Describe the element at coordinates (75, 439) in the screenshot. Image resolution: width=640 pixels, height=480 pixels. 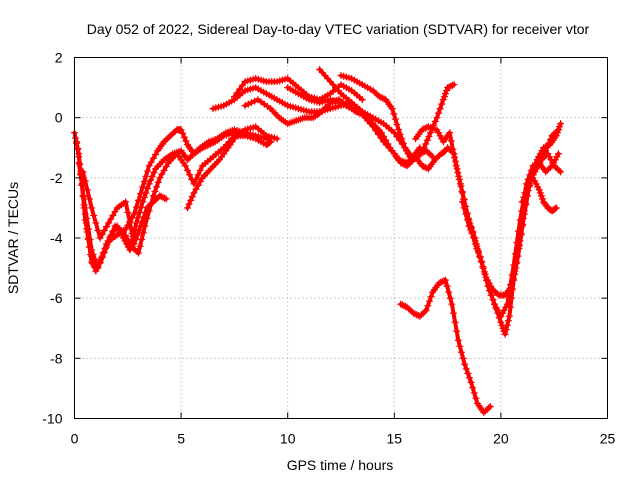
I see `x-tick-label: 0` at that location.